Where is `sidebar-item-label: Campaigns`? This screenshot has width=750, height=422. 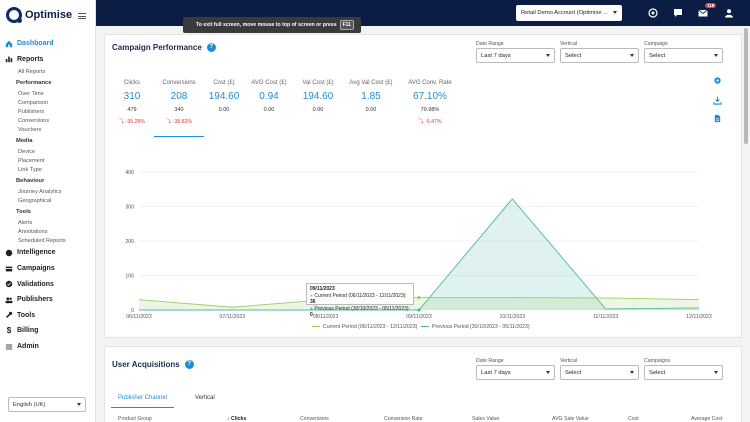 sidebar-item-label: Campaigns is located at coordinates (36, 269).